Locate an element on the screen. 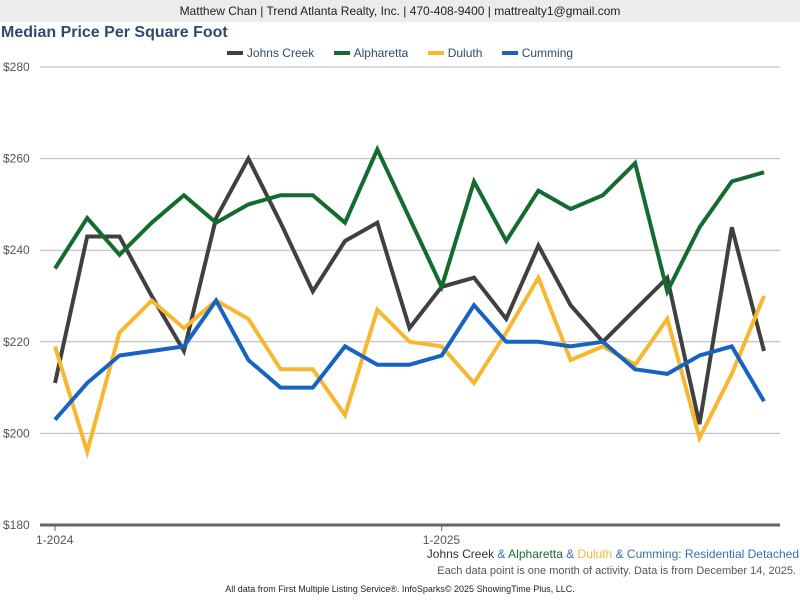  legend-item-cumming: Cumming is located at coordinates (537, 53).